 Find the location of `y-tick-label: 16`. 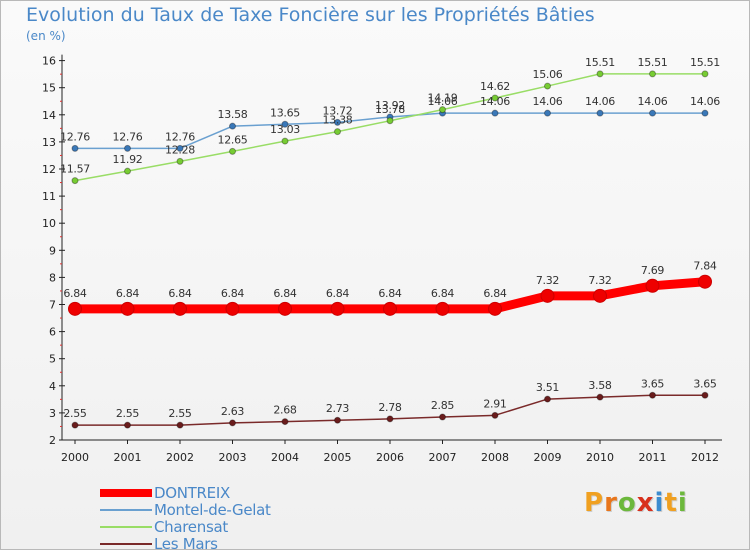

y-tick-label: 16 is located at coordinates (49, 61).